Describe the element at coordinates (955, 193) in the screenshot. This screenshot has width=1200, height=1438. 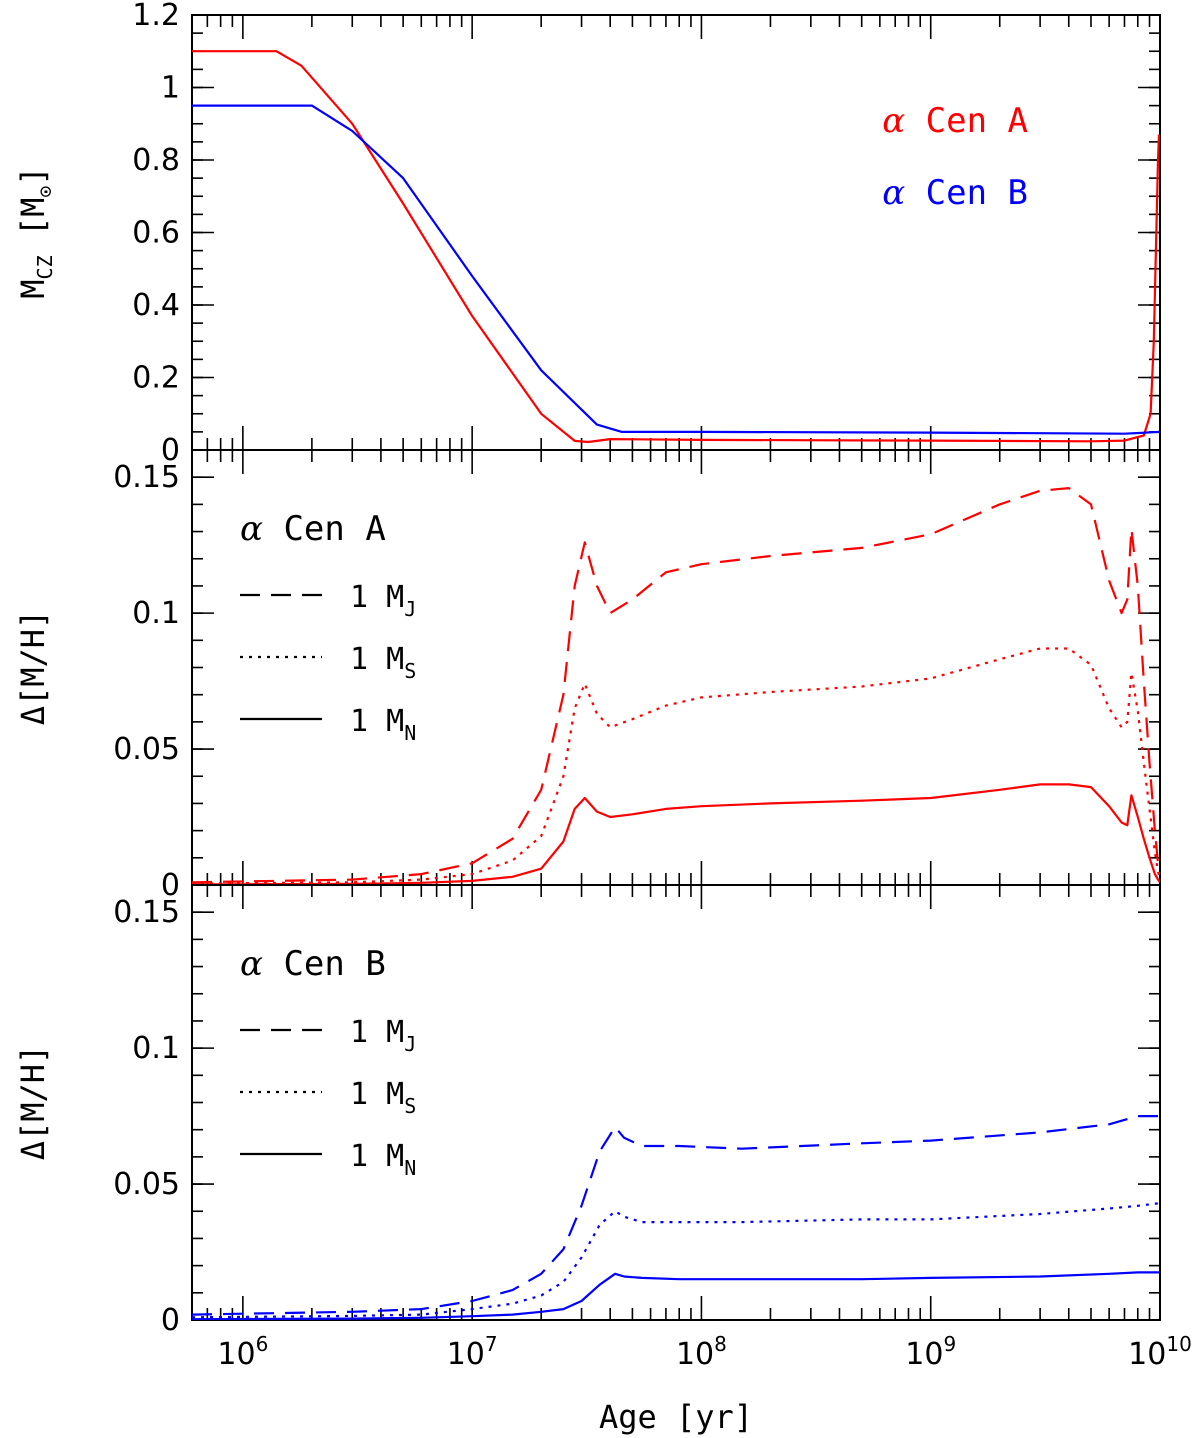
I see `legend-entry: α Cen B` at that location.